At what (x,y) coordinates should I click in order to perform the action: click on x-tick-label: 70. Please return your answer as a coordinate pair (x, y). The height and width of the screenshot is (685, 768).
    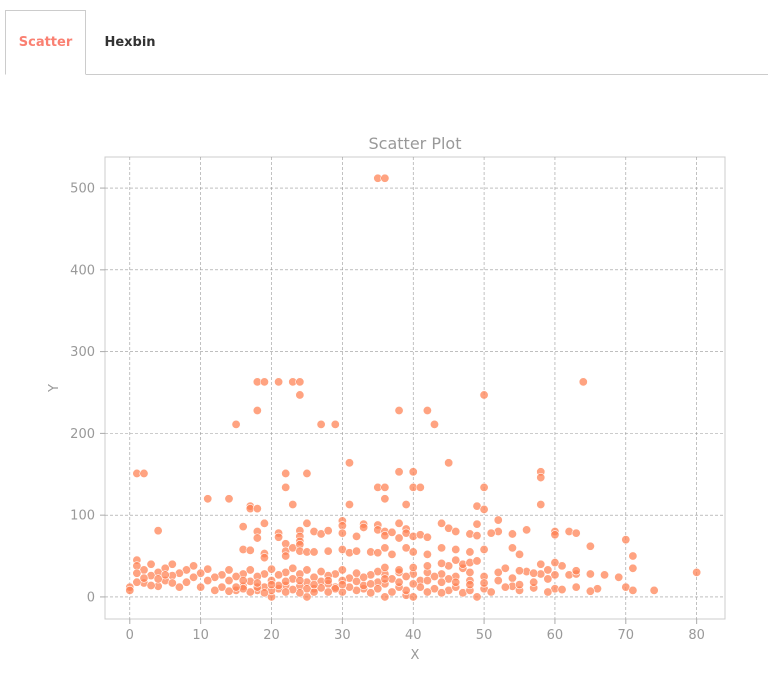
    Looking at the image, I should click on (626, 635).